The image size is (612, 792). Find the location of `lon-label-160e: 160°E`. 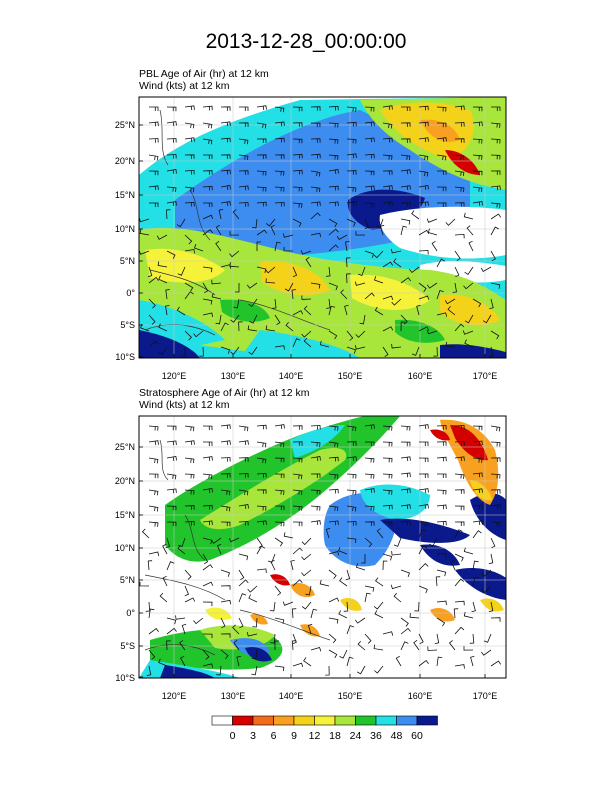

lon-label-160e: 160°E is located at coordinates (420, 376).